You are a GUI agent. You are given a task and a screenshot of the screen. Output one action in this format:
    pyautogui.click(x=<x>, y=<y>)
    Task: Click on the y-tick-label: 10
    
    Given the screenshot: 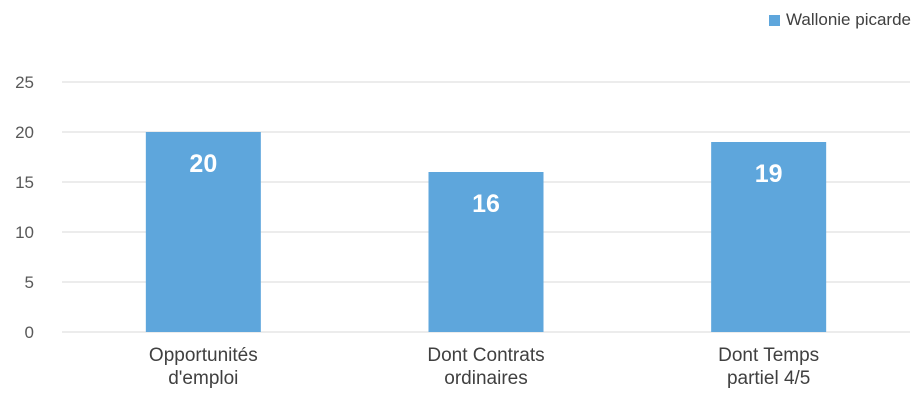 What is the action you would take?
    pyautogui.click(x=24, y=232)
    